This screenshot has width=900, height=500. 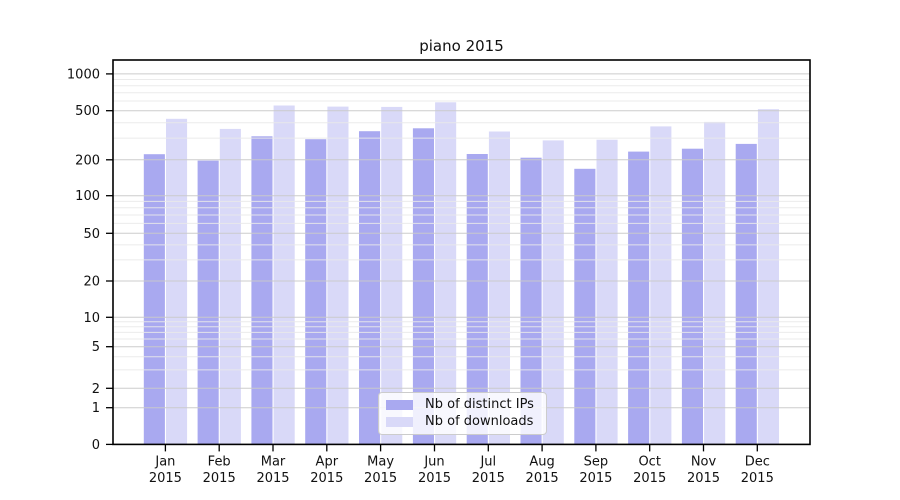 What do you see at coordinates (692, 296) in the screenshot?
I see `bar-distinct-ips-nov` at bounding box center [692, 296].